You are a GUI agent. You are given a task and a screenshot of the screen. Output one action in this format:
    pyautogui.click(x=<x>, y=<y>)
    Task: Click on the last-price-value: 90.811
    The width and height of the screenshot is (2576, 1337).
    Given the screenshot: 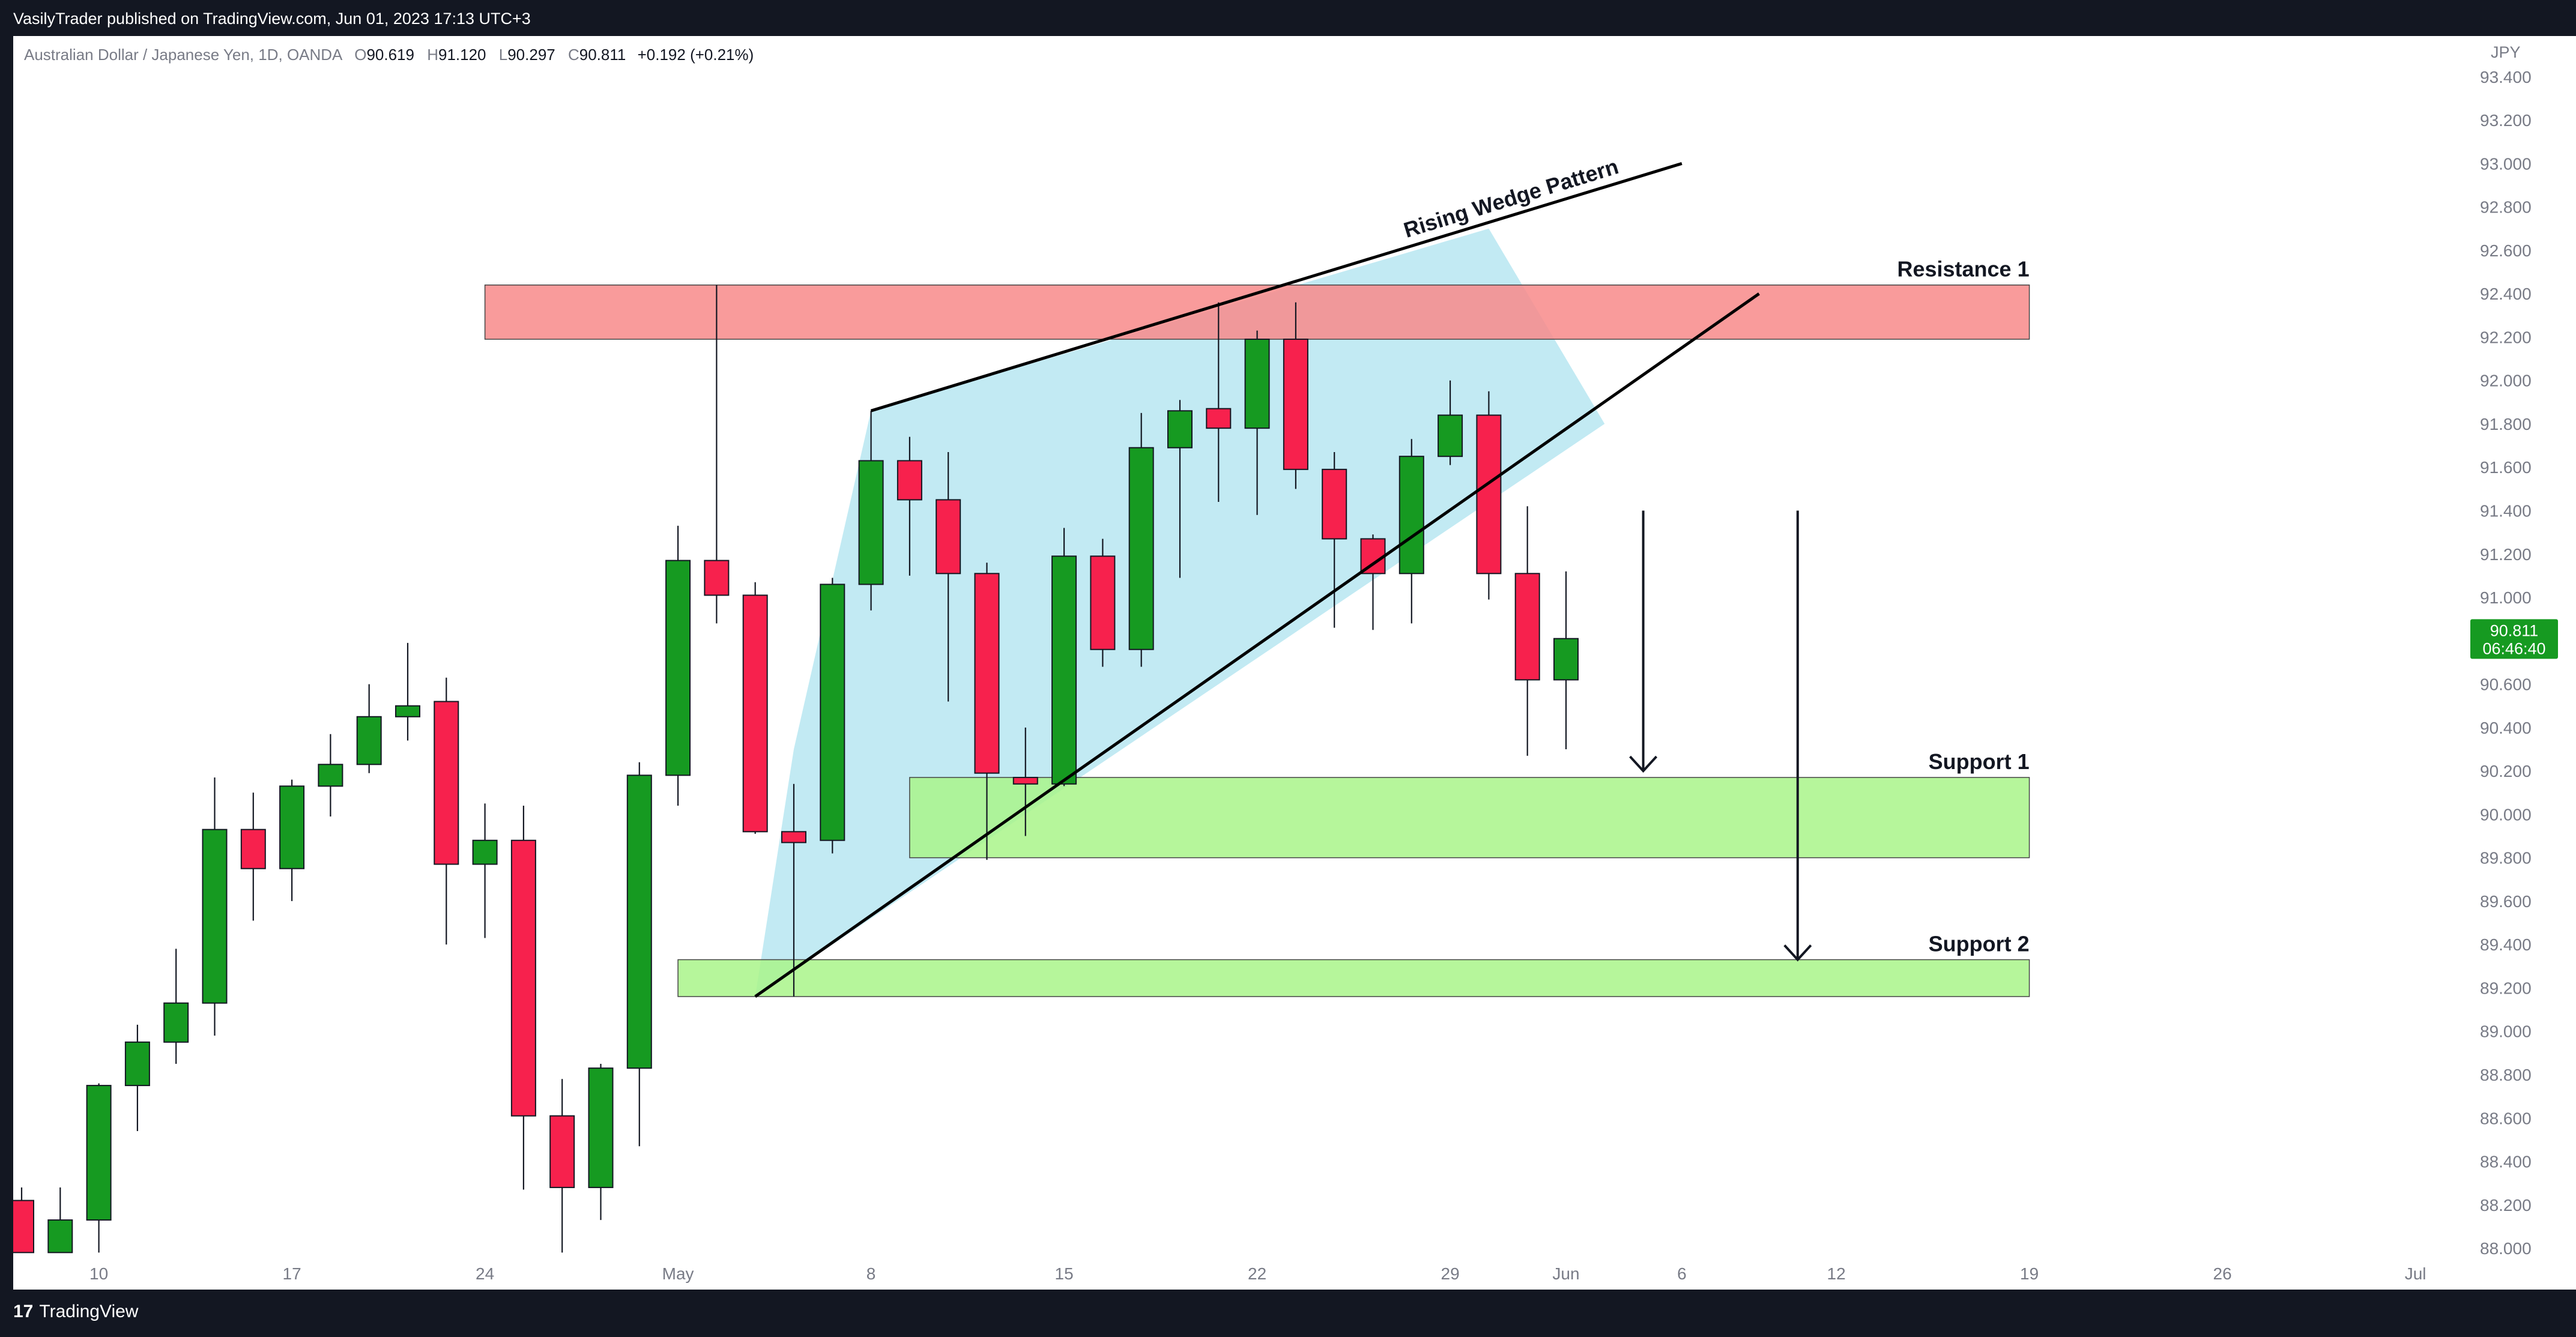 What is the action you would take?
    pyautogui.click(x=2514, y=630)
    